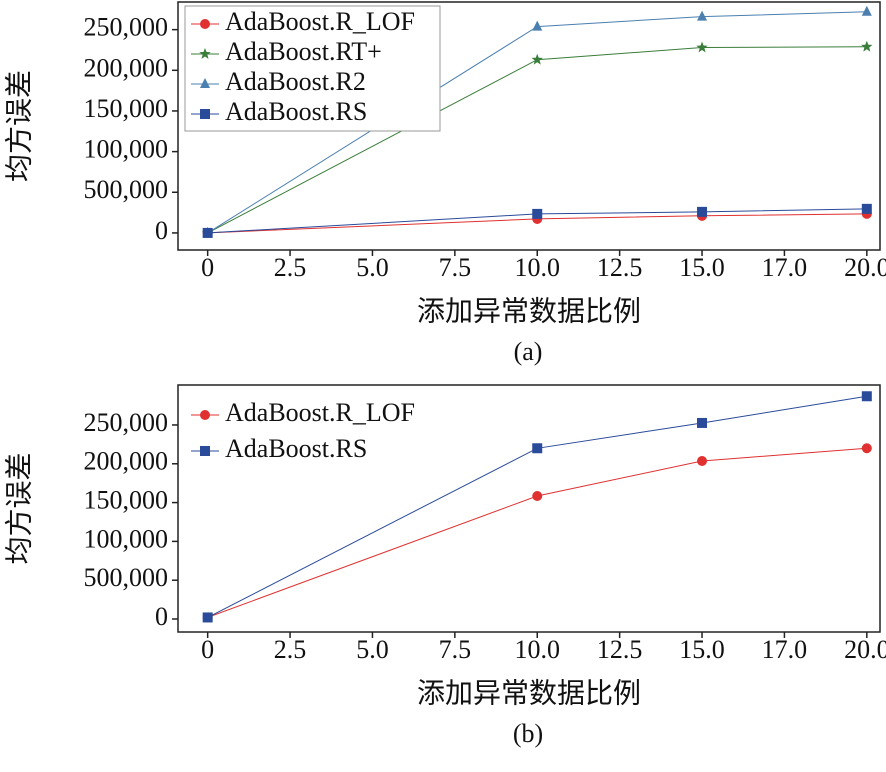 This screenshot has height=772, width=886. What do you see at coordinates (528, 351) in the screenshot?
I see `caption: (a)` at bounding box center [528, 351].